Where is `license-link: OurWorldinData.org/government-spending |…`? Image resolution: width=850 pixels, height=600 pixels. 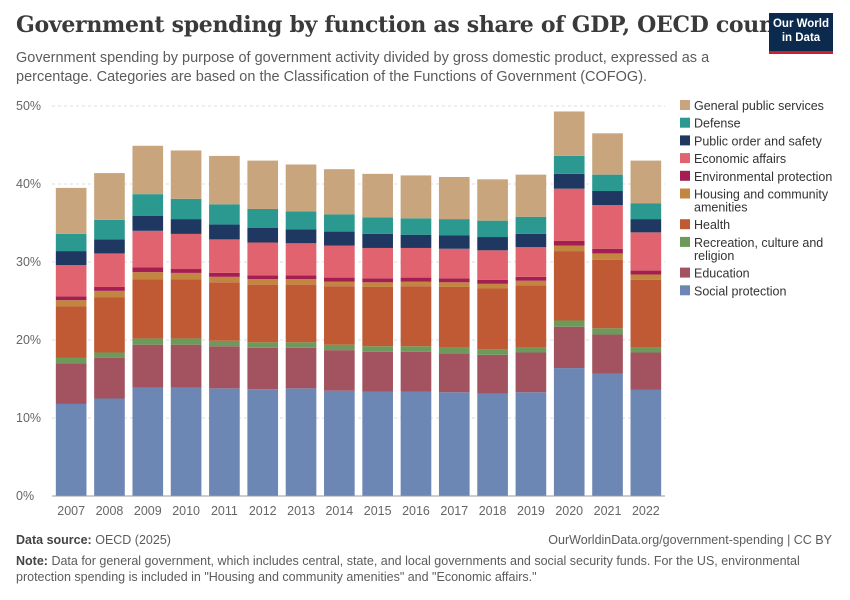
license-link: OurWorldinData.org/government-spending |… is located at coordinates (690, 540).